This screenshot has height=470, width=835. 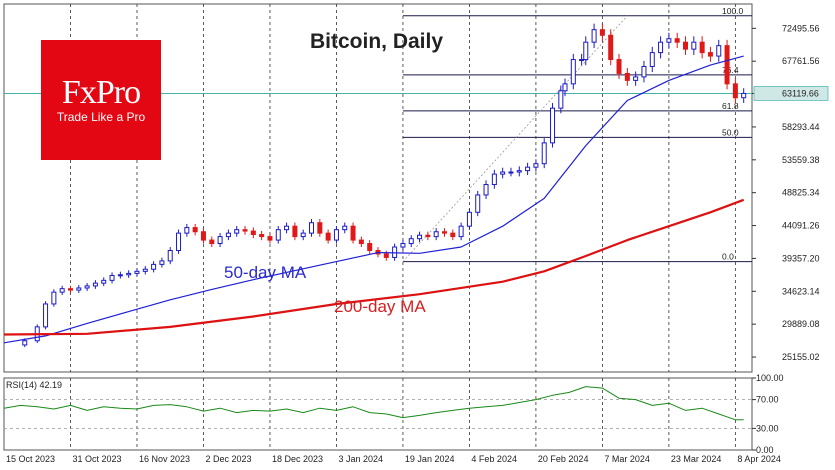 I want to click on ma50-label: 50-day MA, so click(x=265, y=272).